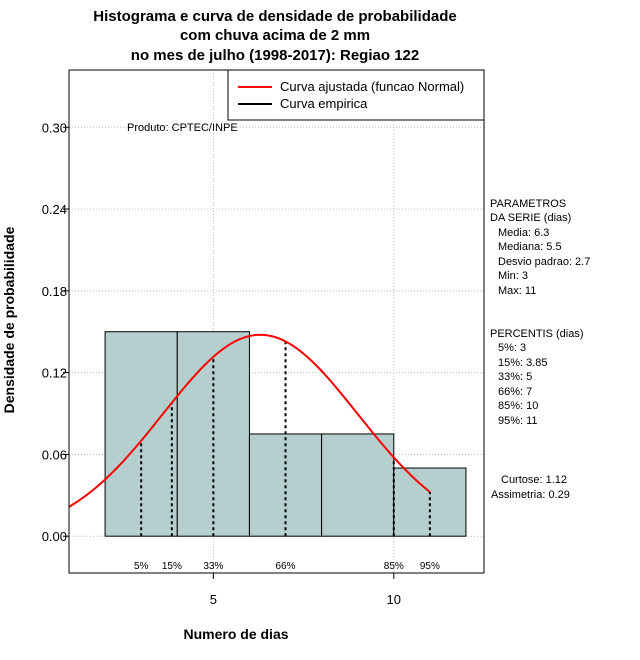  I want to click on pct-heading: PERCENTIS (dias), so click(537, 334).